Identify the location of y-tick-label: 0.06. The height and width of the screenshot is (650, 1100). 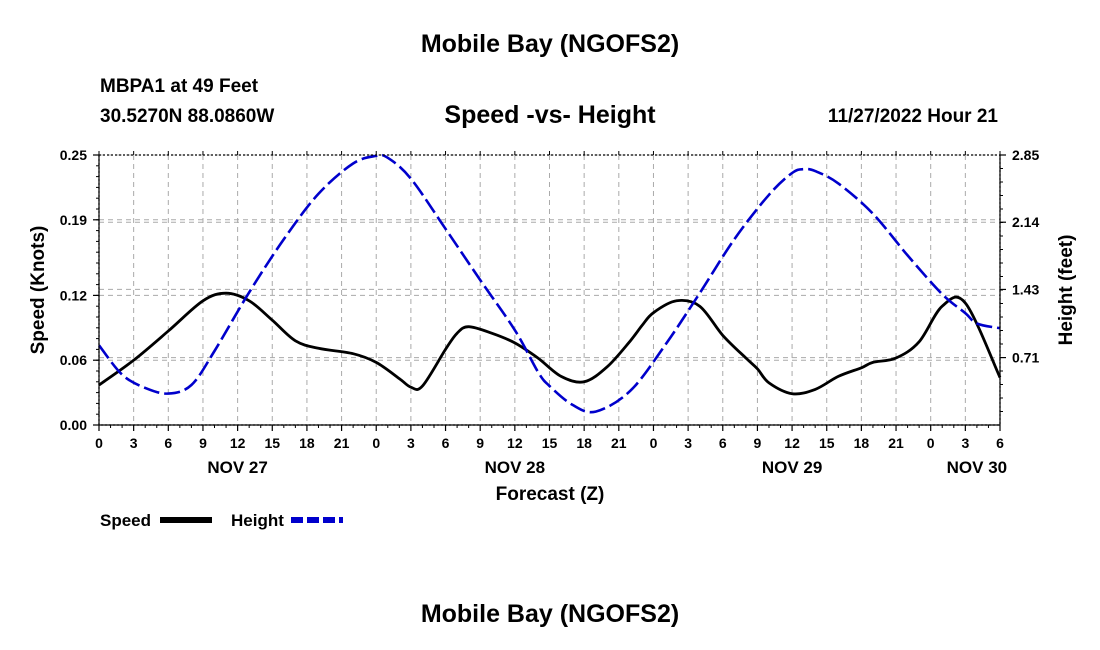
(73, 360).